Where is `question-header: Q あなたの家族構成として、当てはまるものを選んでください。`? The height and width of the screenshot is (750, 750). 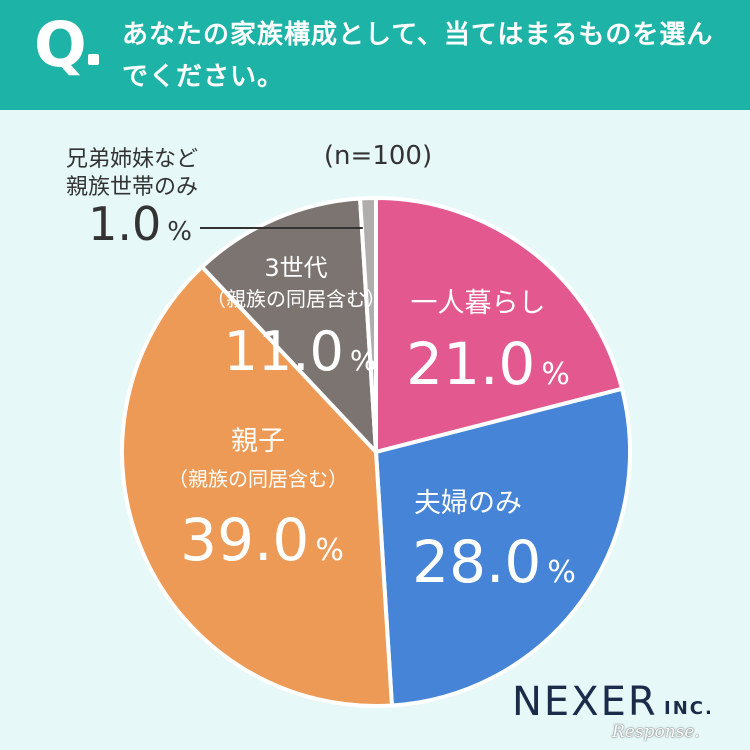 question-header: Q あなたの家族構成として、当てはまるものを選んでください。 is located at coordinates (375, 55).